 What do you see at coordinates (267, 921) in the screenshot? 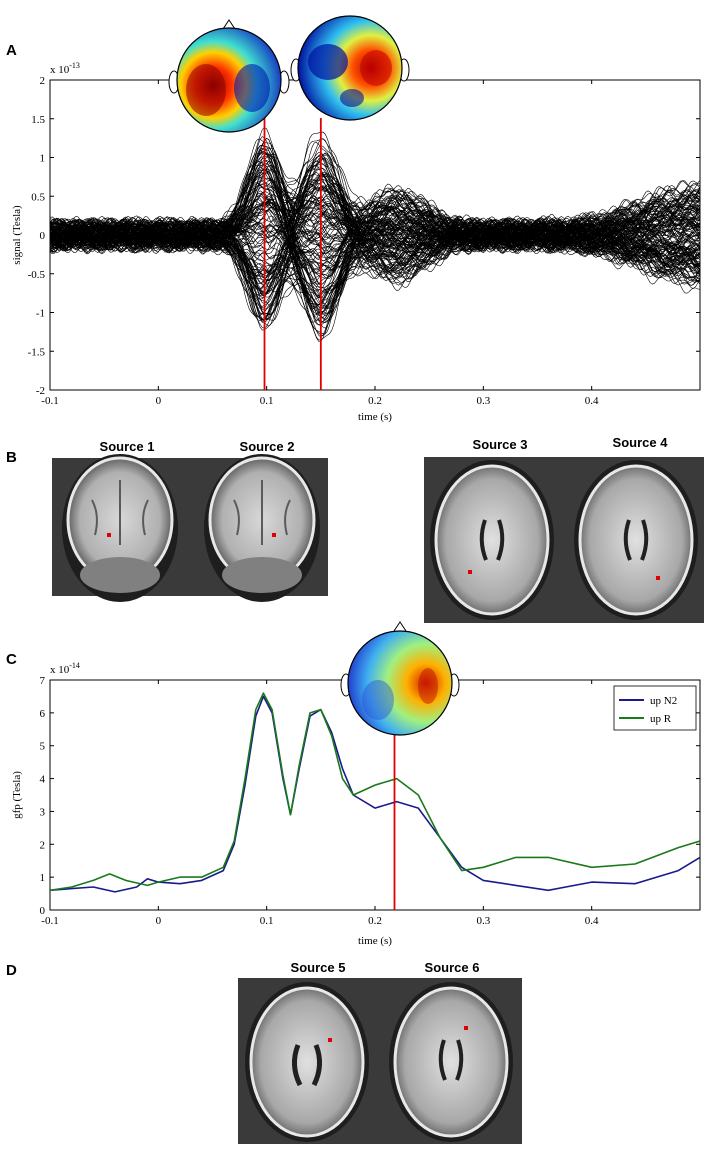
I see `plot-c-xtick-label-2: 0.1` at bounding box center [267, 921].